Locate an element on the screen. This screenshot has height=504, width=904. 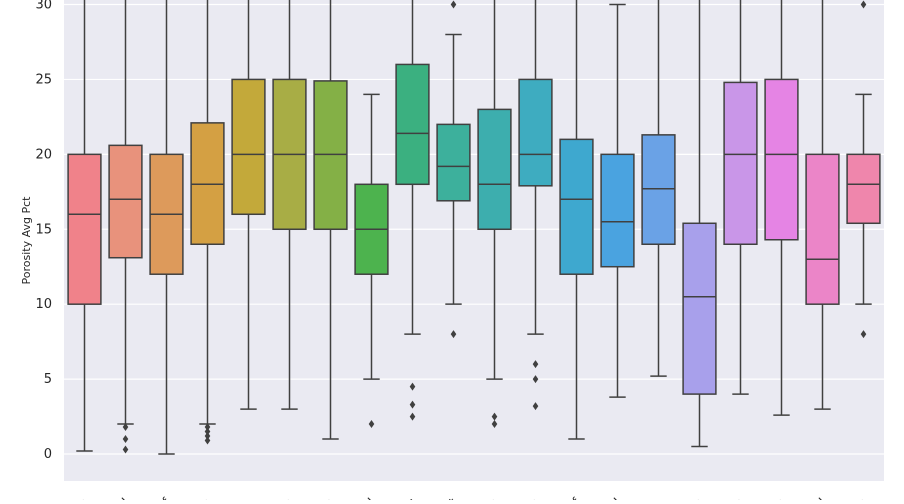
y-tick-label: 30 is located at coordinates (43, 6).